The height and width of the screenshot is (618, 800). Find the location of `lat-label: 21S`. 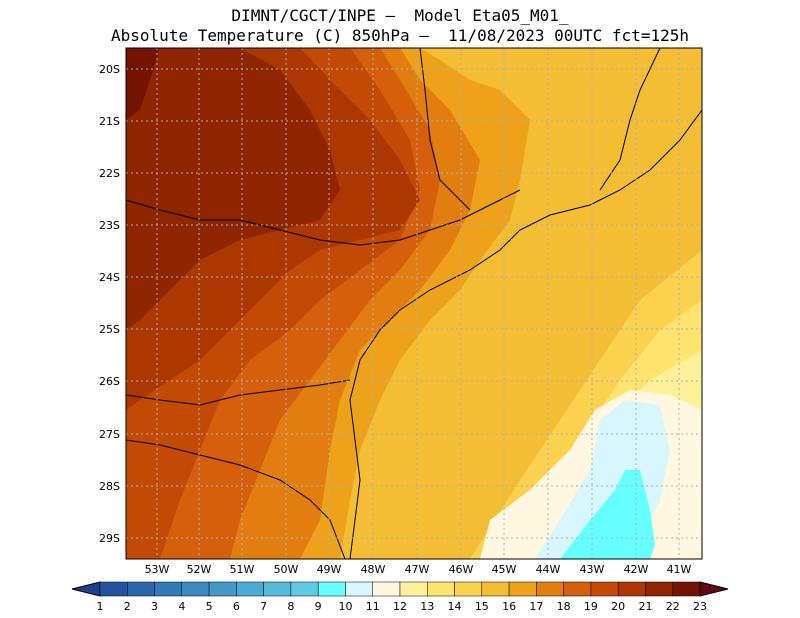

lat-label: 21S is located at coordinates (109, 121).